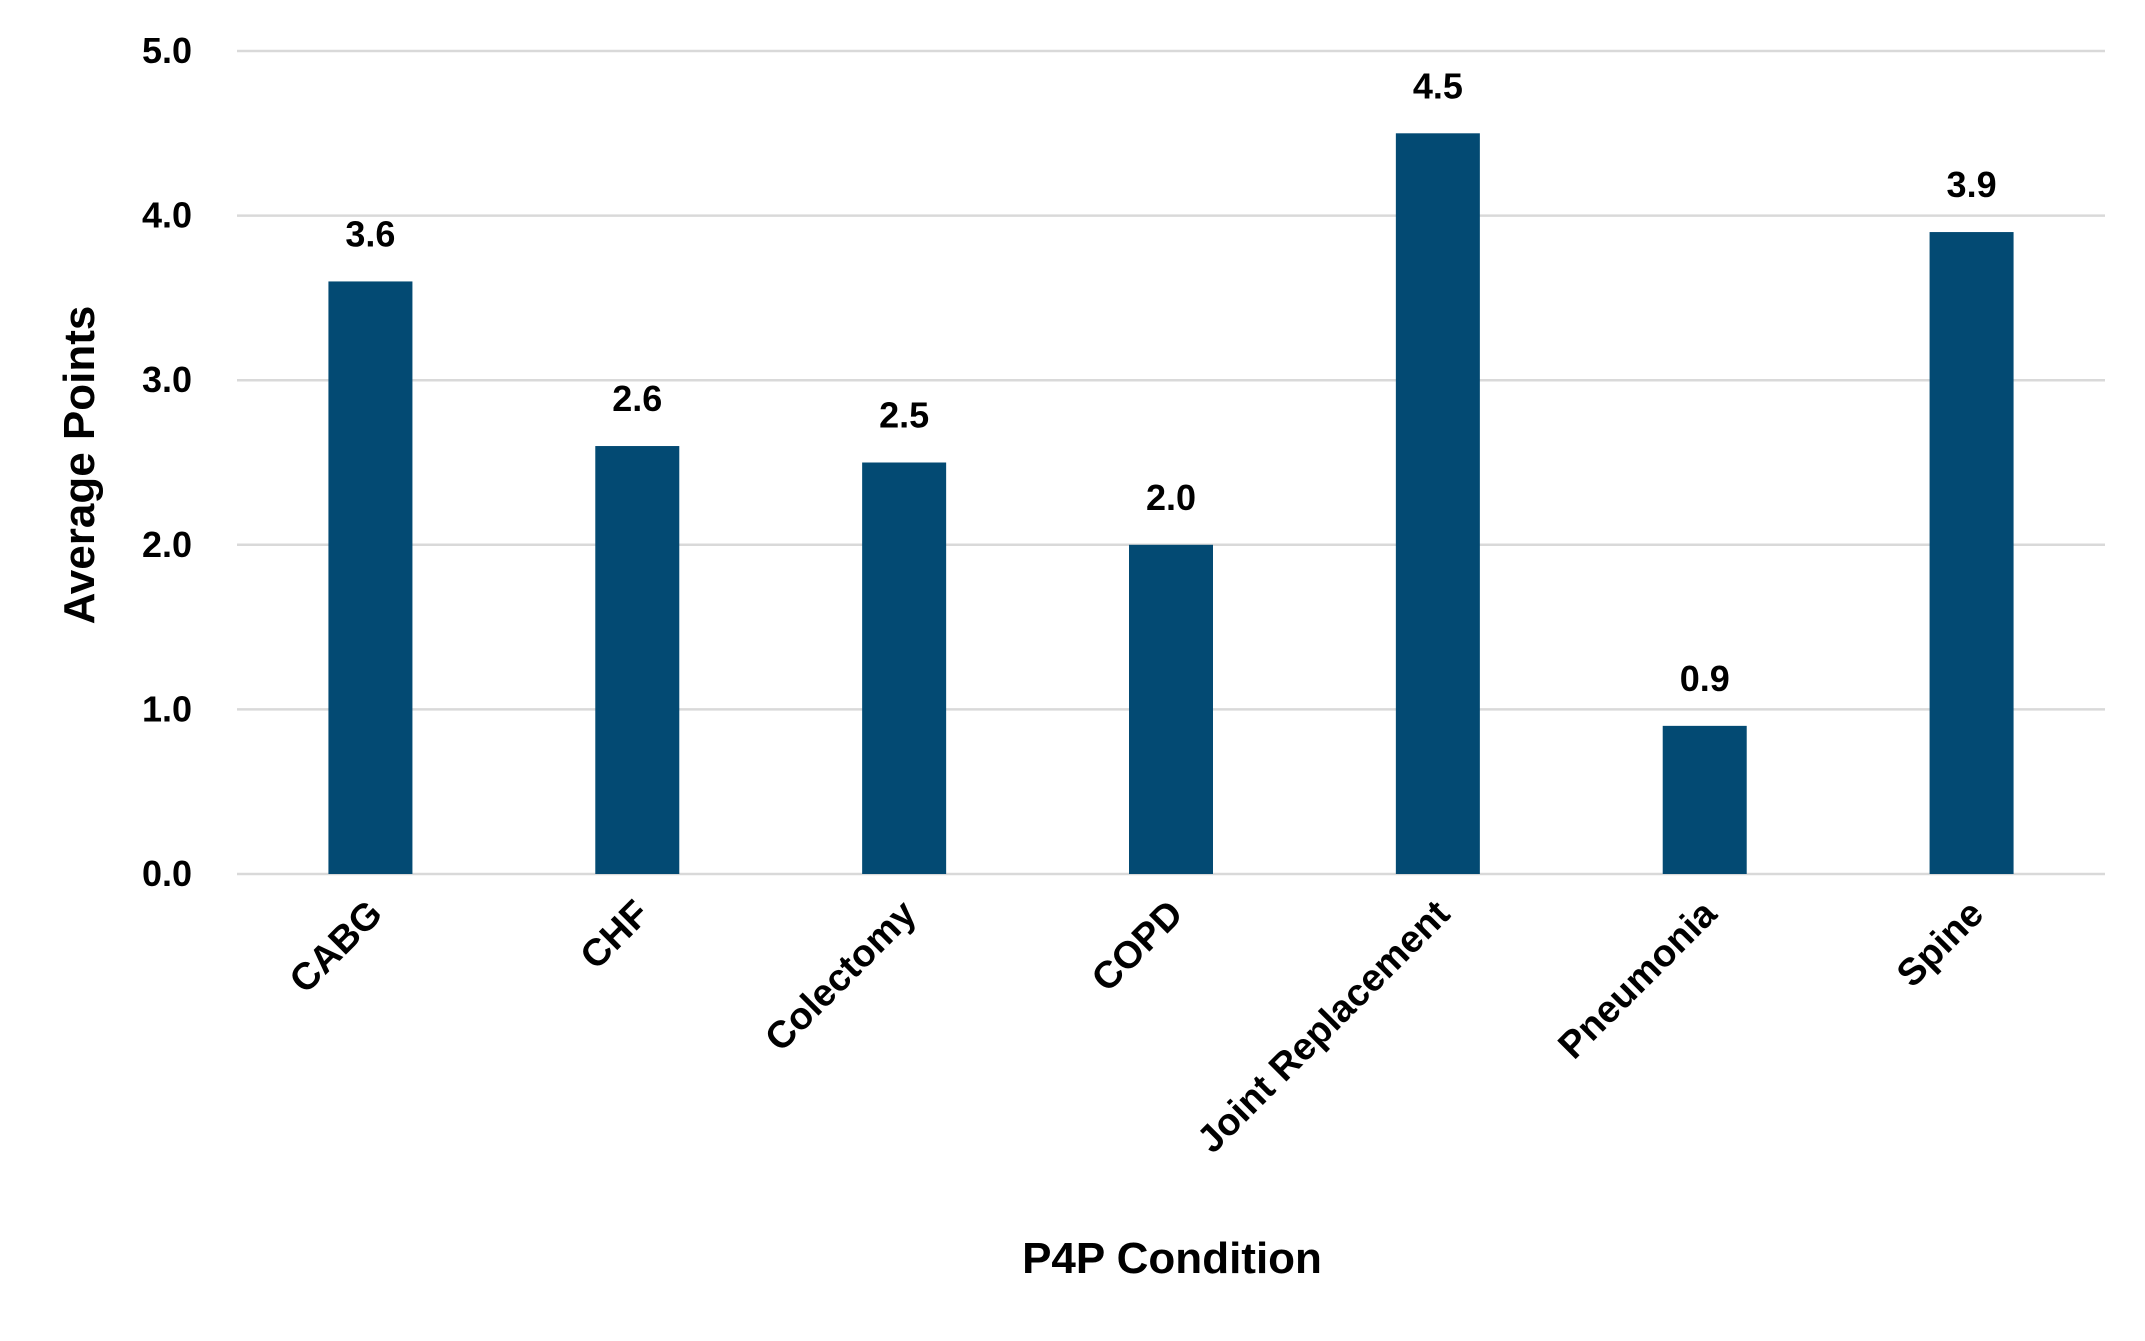 The width and height of the screenshot is (2145, 1341). What do you see at coordinates (1137, 946) in the screenshot?
I see `x-tick-label: COPD` at bounding box center [1137, 946].